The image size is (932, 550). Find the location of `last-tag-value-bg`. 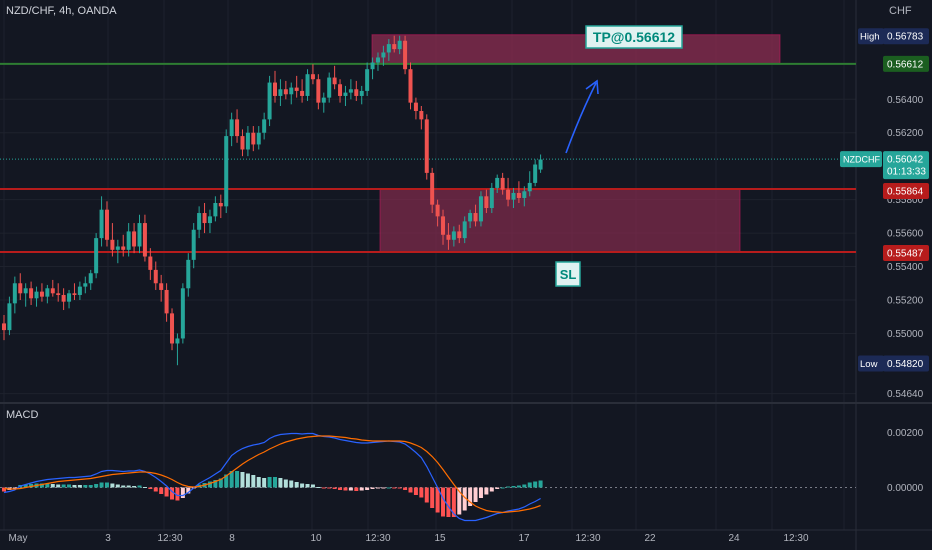

last-tag-value-bg is located at coordinates (906, 165).